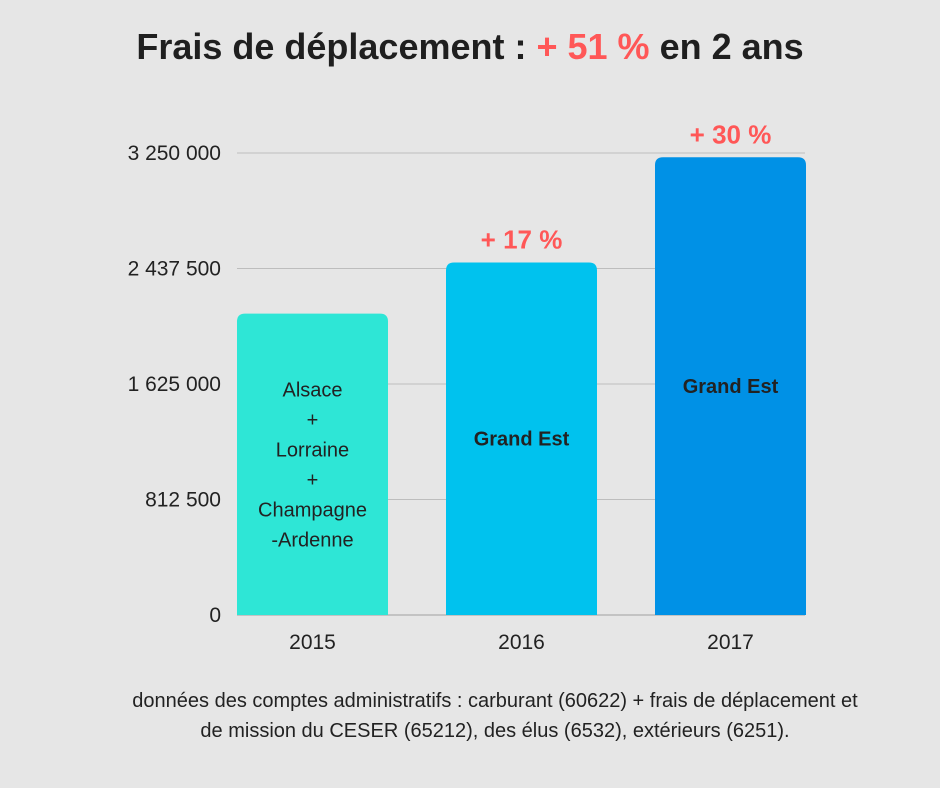 The width and height of the screenshot is (940, 788). I want to click on chart-title: Frais de déplacement : + 51 % en 2 ans, so click(470, 47).